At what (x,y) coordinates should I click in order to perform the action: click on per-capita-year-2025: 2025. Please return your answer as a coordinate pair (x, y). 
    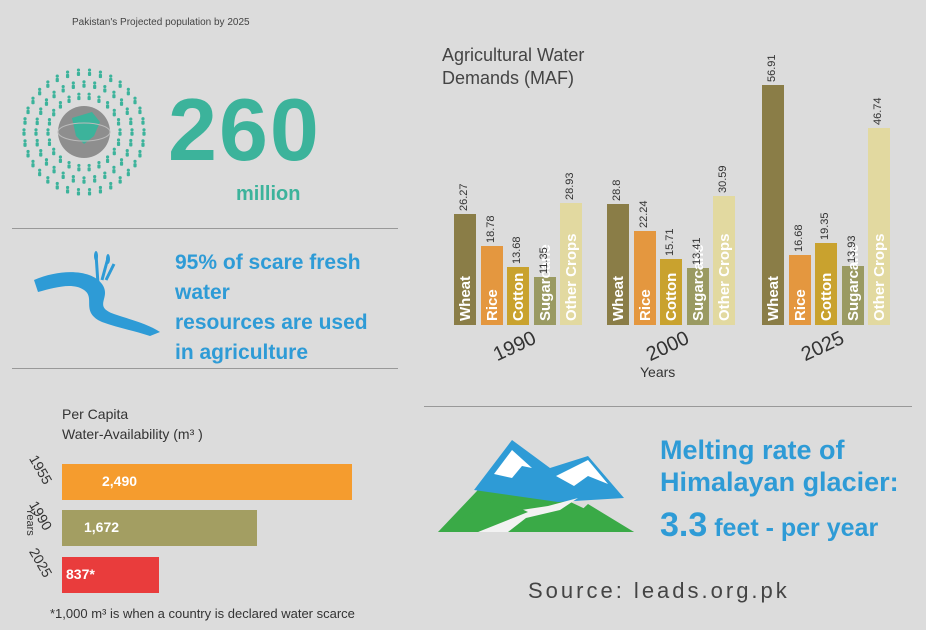
    Looking at the image, I should click on (41, 562).